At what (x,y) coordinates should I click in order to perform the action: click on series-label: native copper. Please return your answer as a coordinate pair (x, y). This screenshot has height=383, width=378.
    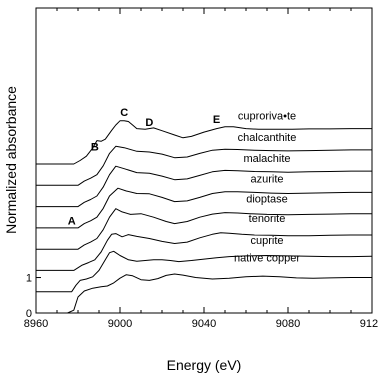
    Looking at the image, I should click on (267, 259).